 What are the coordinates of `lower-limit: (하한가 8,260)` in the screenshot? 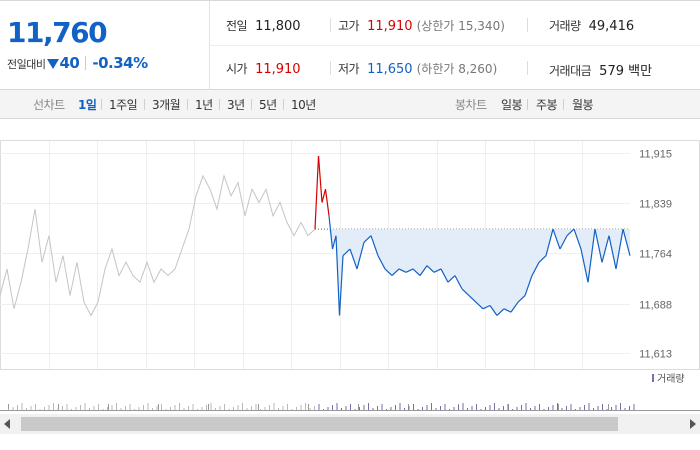 It's located at (457, 69).